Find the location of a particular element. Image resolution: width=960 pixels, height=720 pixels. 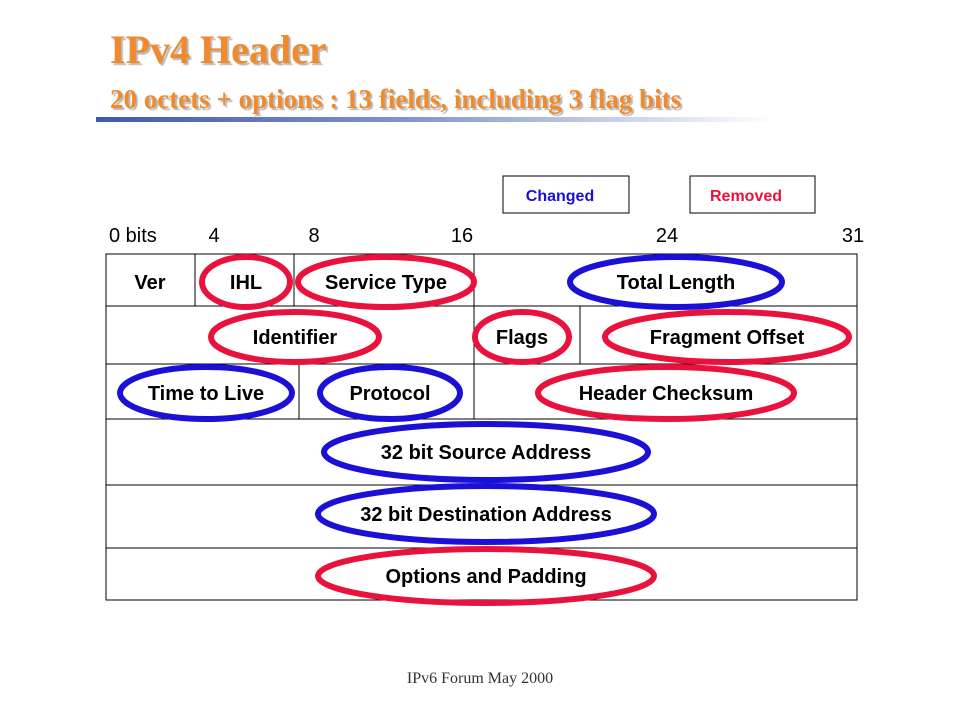

bit-label-31: 31 is located at coordinates (853, 236).